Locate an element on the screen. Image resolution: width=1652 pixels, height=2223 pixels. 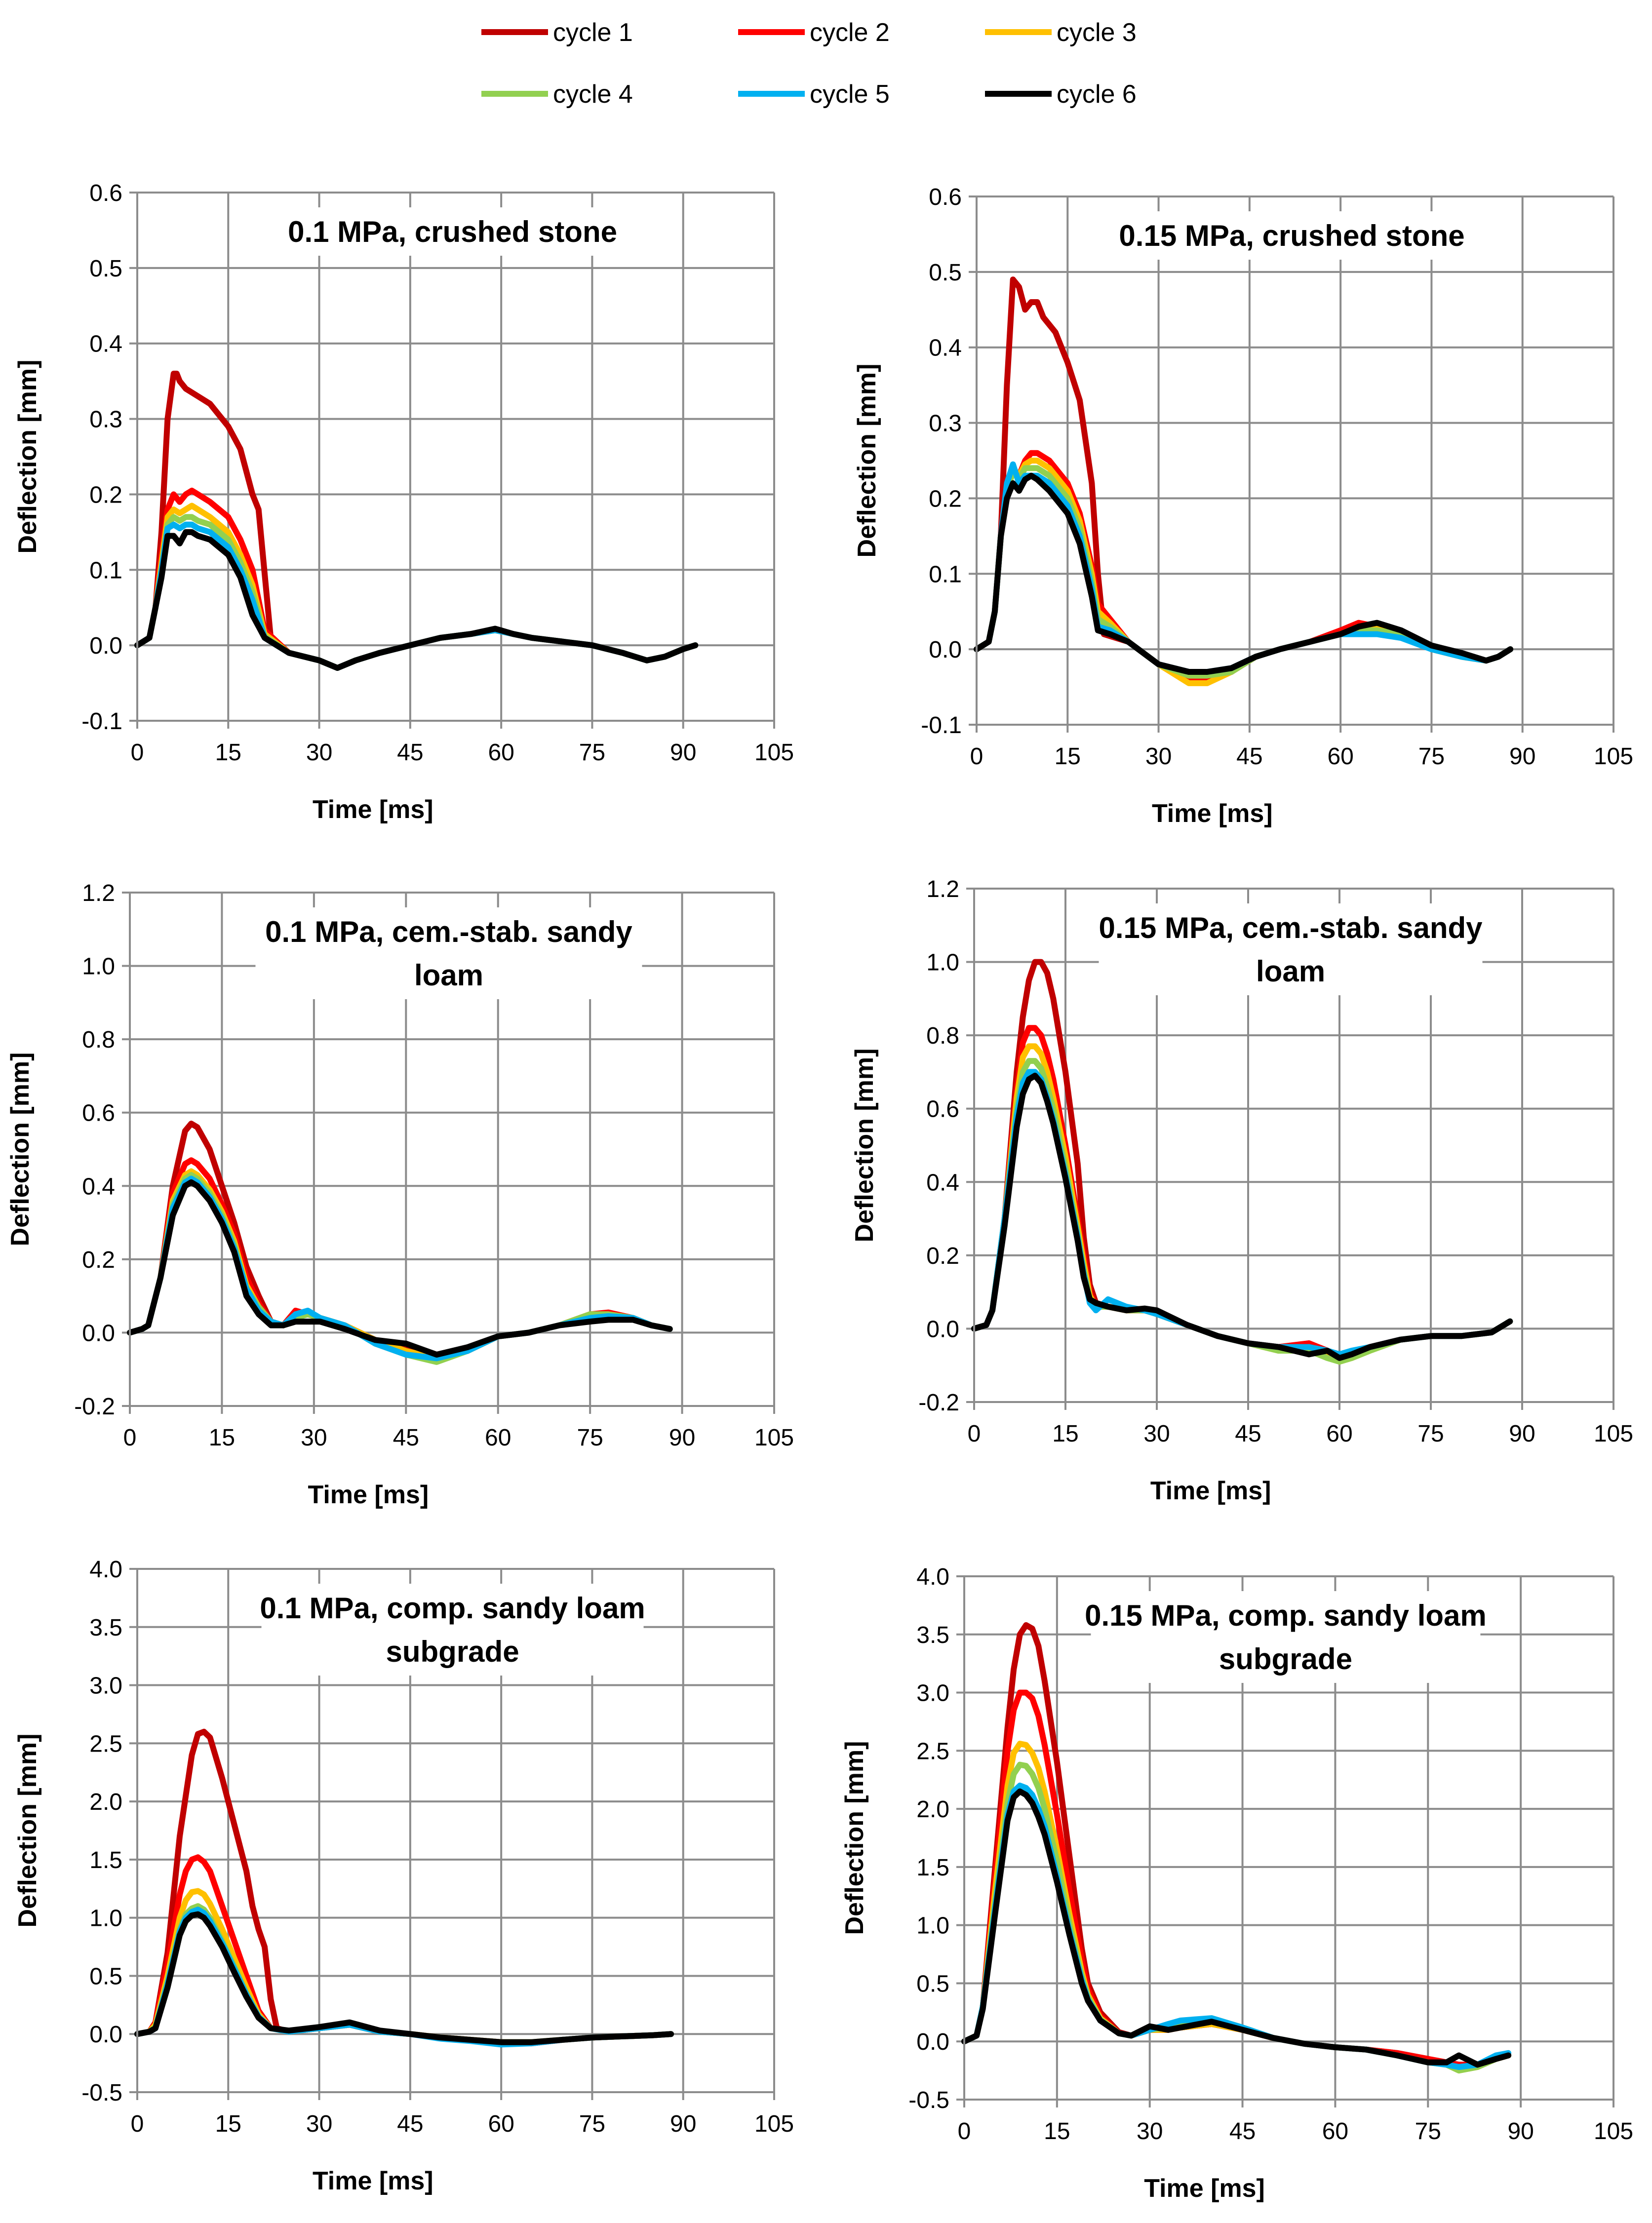
y-tick-label: 0.3 is located at coordinates (105, 420).